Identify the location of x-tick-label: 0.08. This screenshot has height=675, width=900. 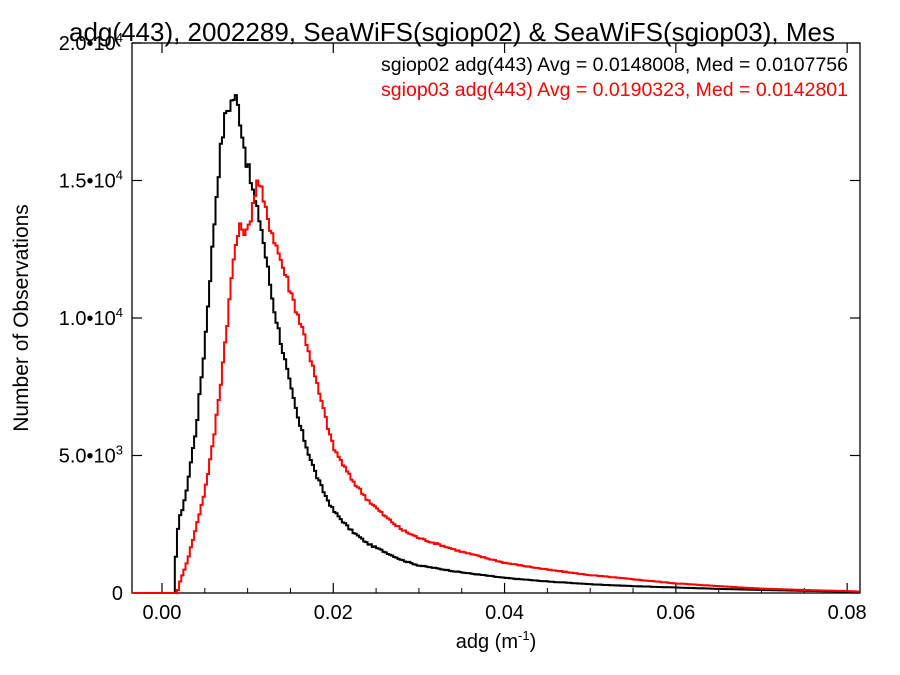
(847, 613).